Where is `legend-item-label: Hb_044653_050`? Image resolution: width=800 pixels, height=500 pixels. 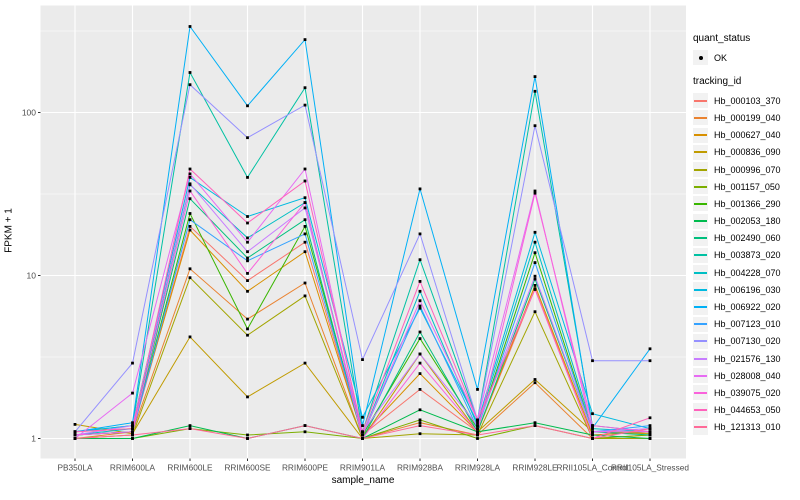 legend-item-label: Hb_044653_050 is located at coordinates (747, 410).